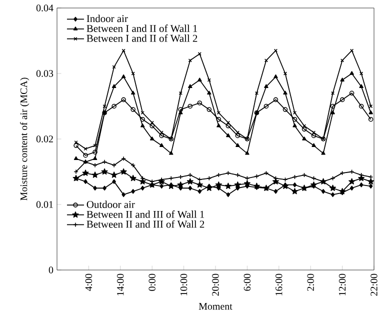 The image size is (384, 332). Describe the element at coordinates (51, 270) in the screenshot. I see `y-tick-label: 0` at that location.